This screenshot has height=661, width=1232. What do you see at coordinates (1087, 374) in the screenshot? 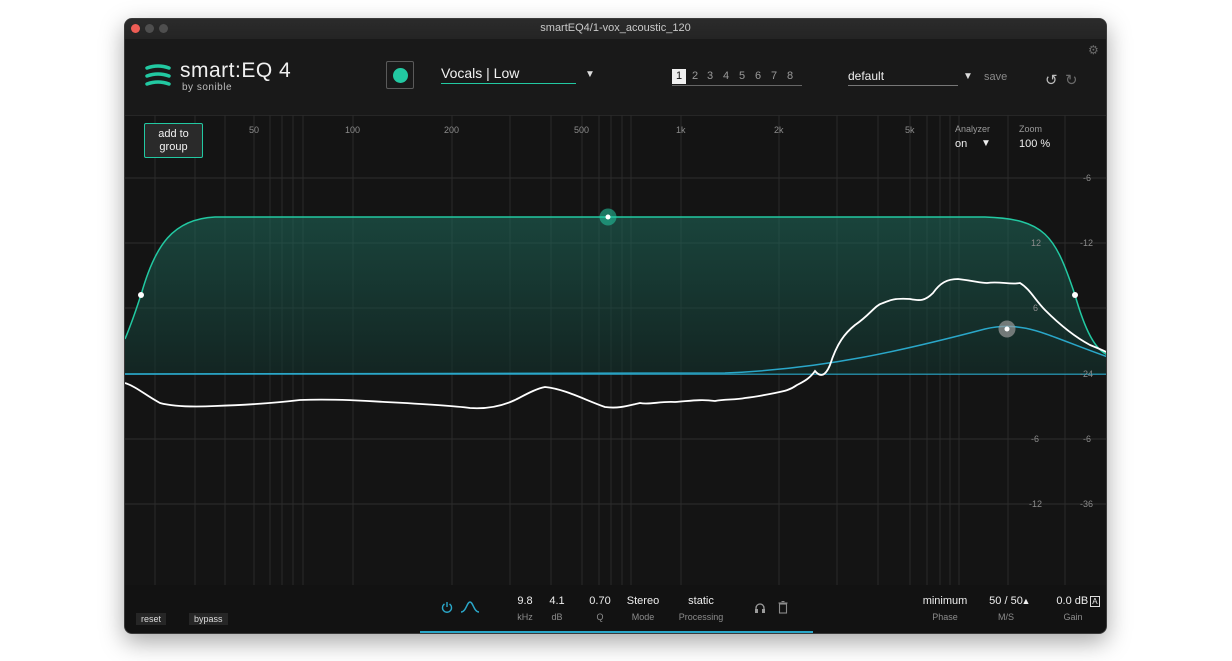
I see `db-label-outer: -24` at bounding box center [1087, 374].